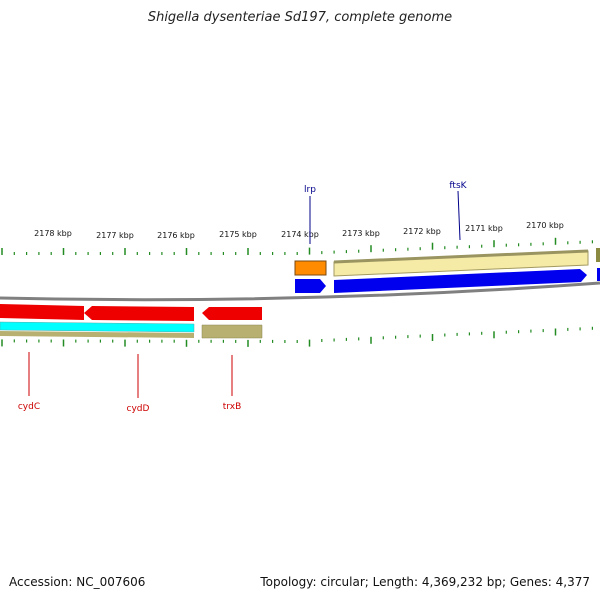 The image size is (600, 600). Describe the element at coordinates (310, 268) in the screenshot. I see `feature-orange` at that location.